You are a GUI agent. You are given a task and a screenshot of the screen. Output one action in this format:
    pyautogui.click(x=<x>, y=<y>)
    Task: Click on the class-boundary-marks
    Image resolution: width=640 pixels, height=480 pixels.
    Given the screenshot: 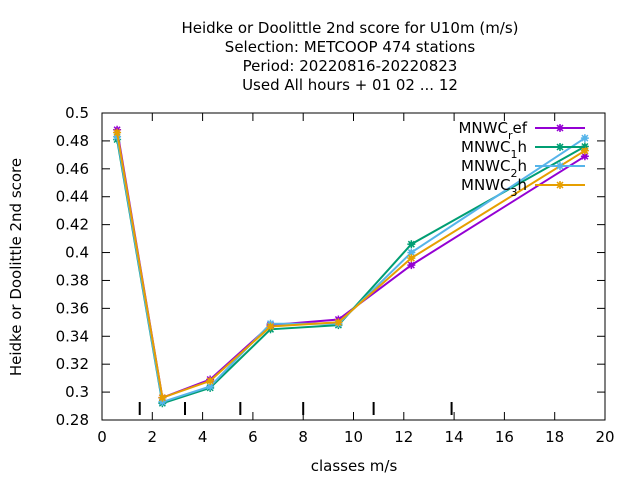 What is the action you would take?
    pyautogui.click(x=295, y=408)
    